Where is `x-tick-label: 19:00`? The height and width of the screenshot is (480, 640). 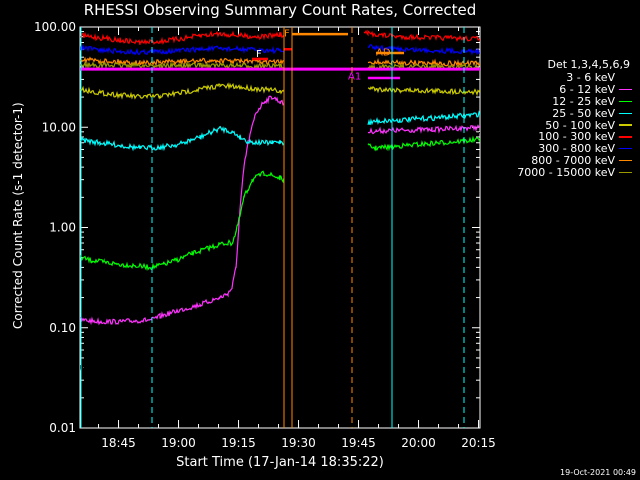
x-tick-label: 19:00 is located at coordinates (178, 443).